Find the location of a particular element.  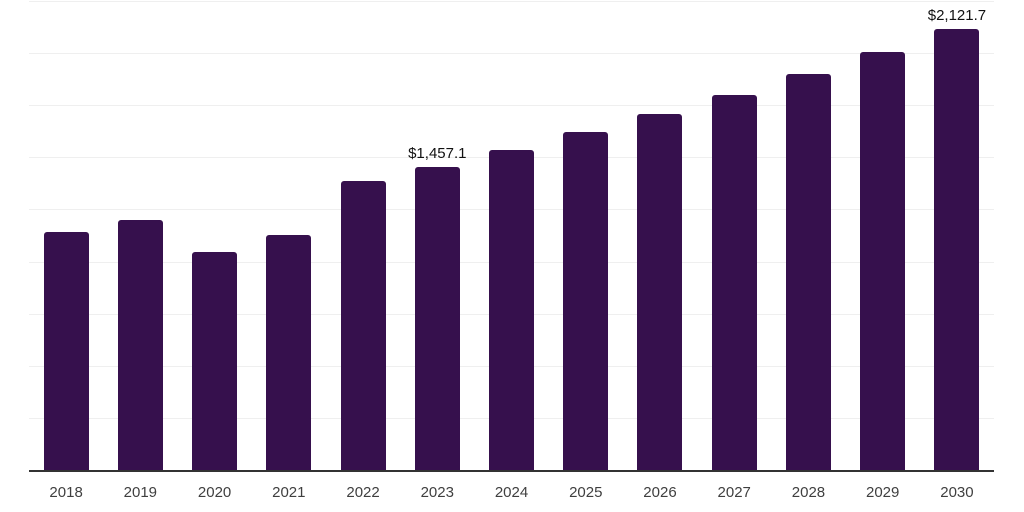

bar-2023 is located at coordinates (437, 319).